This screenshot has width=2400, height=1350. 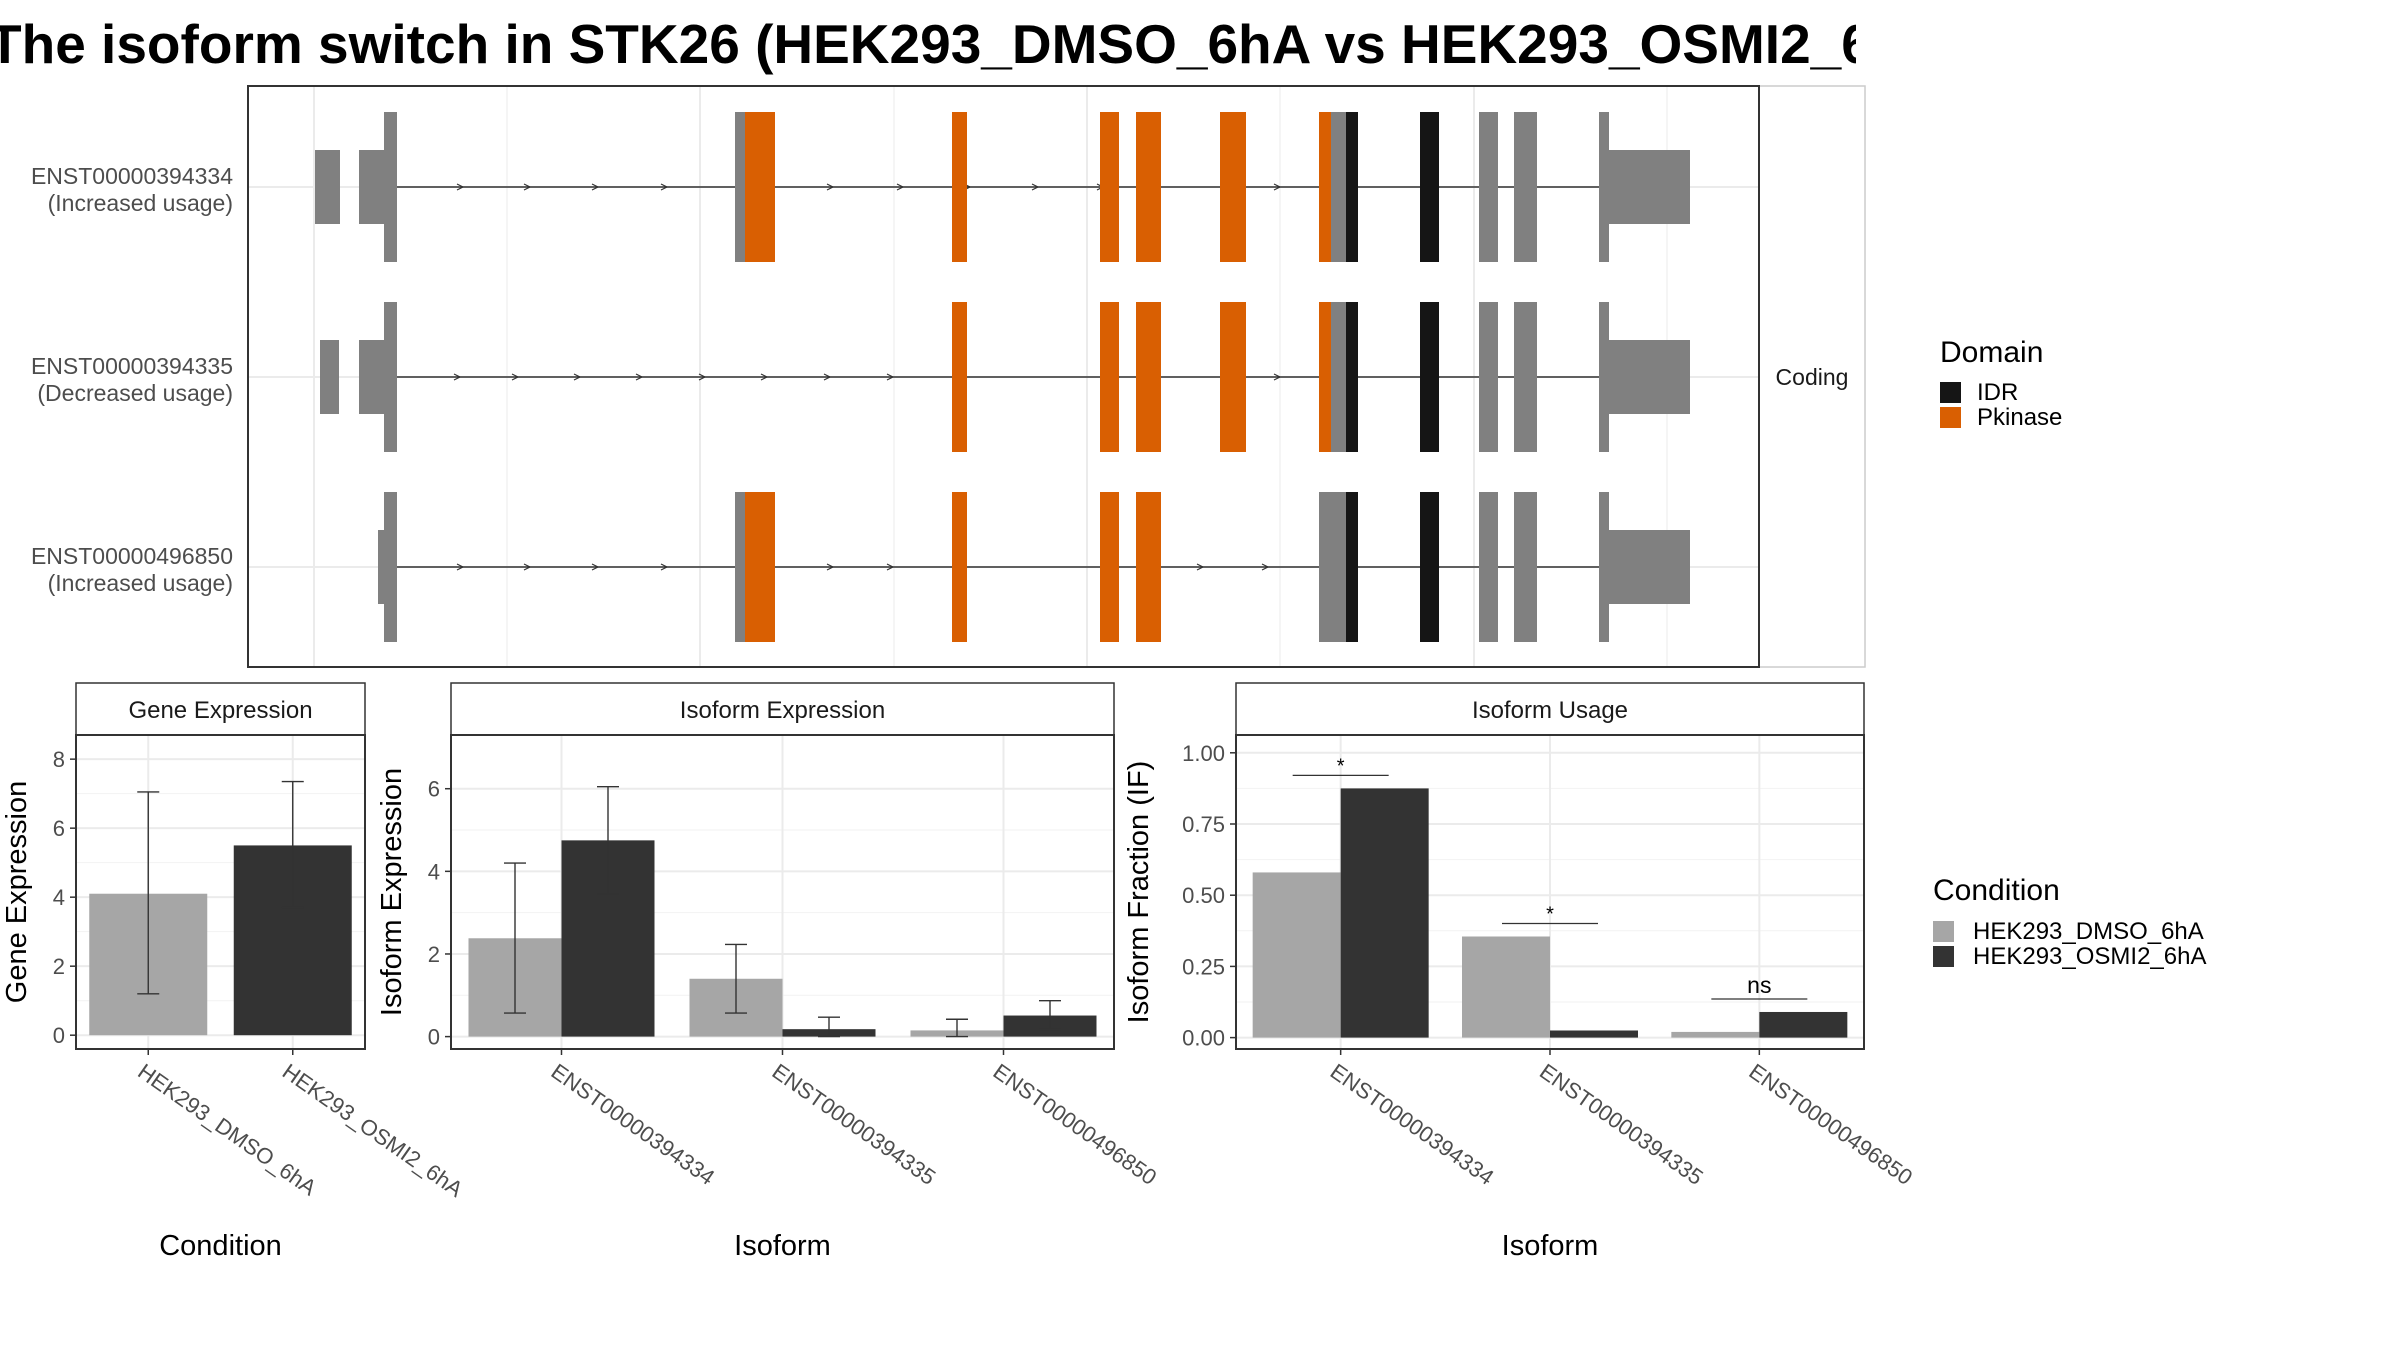 I want to click on facet-strip, so click(x=1812, y=376).